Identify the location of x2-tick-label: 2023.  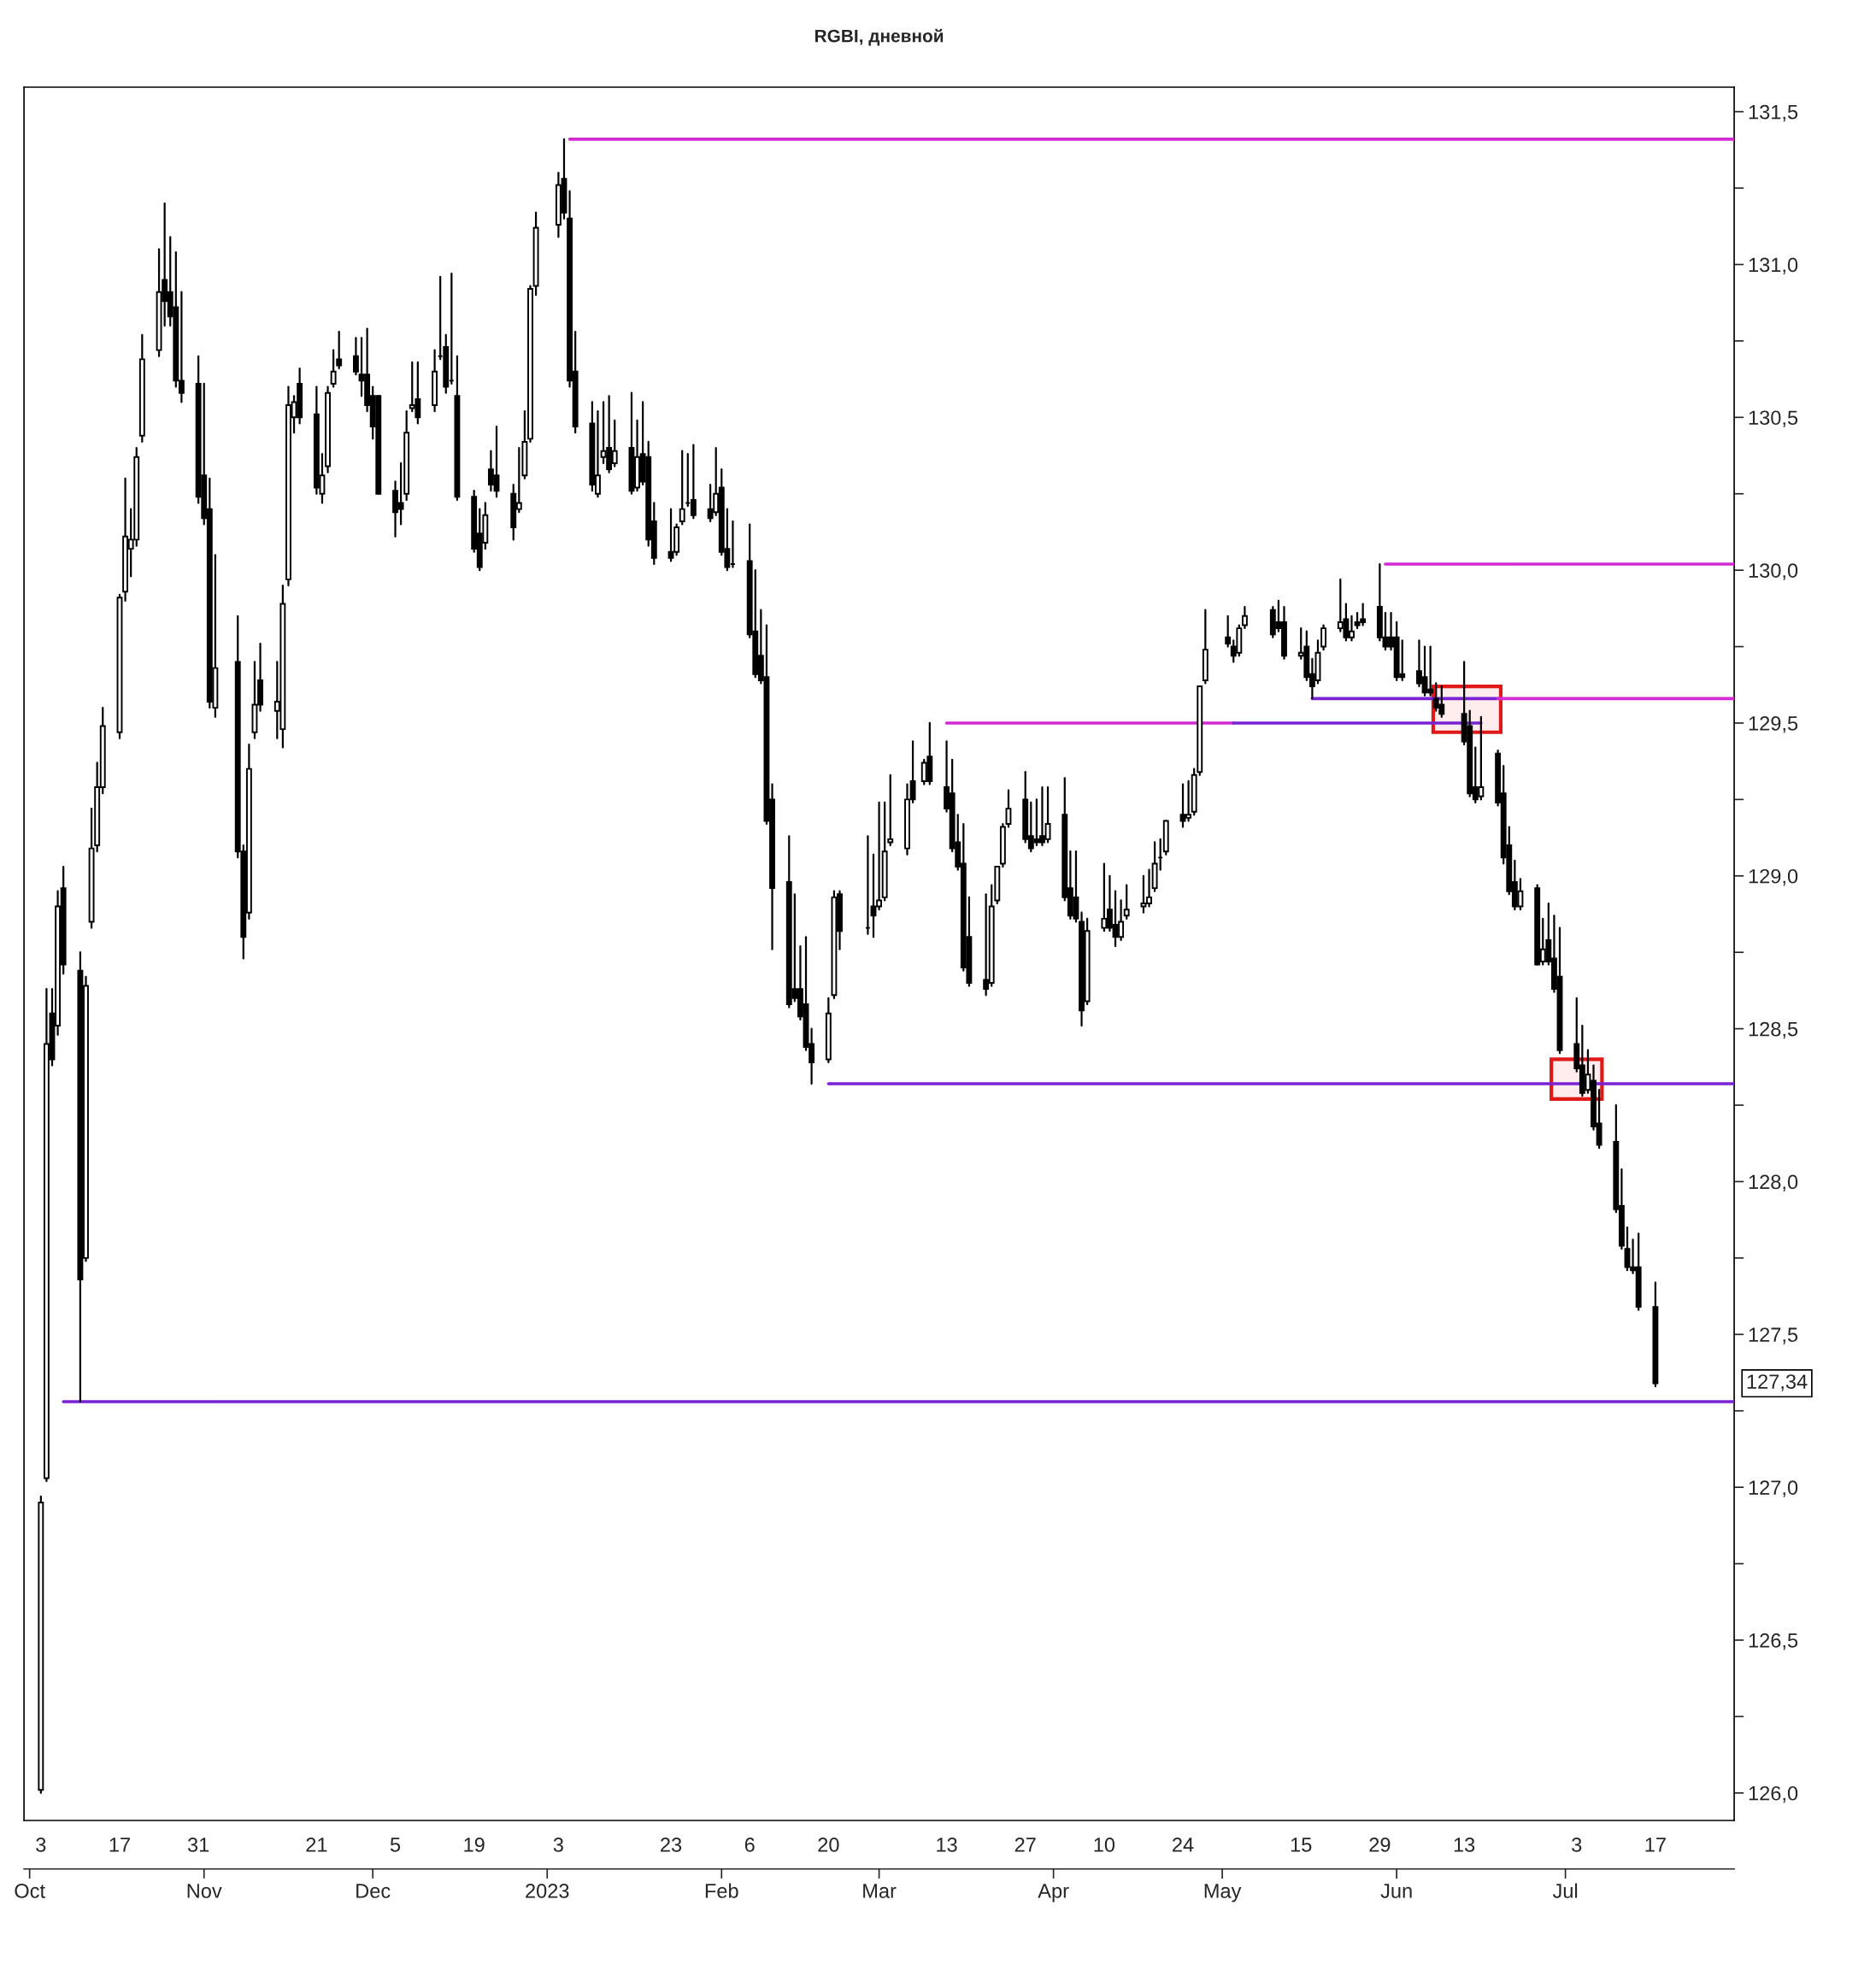
(547, 1891).